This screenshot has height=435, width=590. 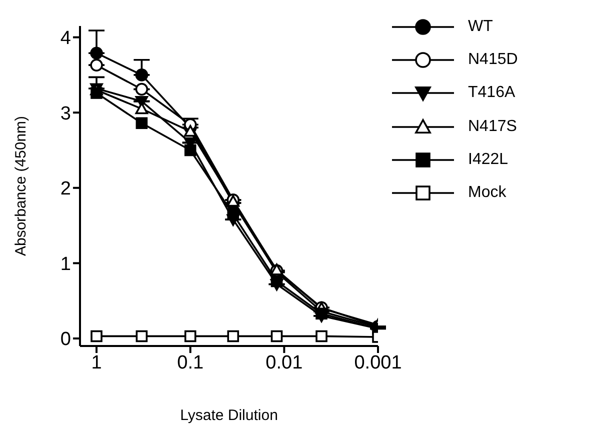 What do you see at coordinates (284, 363) in the screenshot?
I see `x-tick-label: 0.01` at bounding box center [284, 363].